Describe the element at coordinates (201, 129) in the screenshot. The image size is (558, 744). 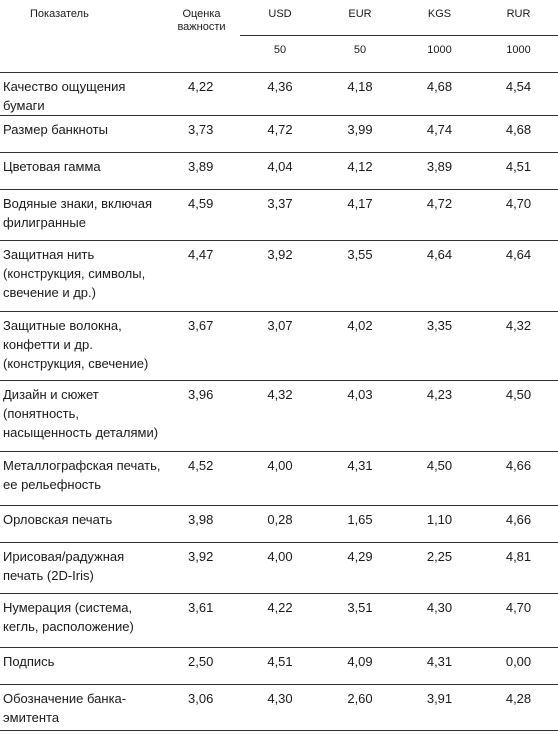
I see `importance-value: 3,73` at that location.